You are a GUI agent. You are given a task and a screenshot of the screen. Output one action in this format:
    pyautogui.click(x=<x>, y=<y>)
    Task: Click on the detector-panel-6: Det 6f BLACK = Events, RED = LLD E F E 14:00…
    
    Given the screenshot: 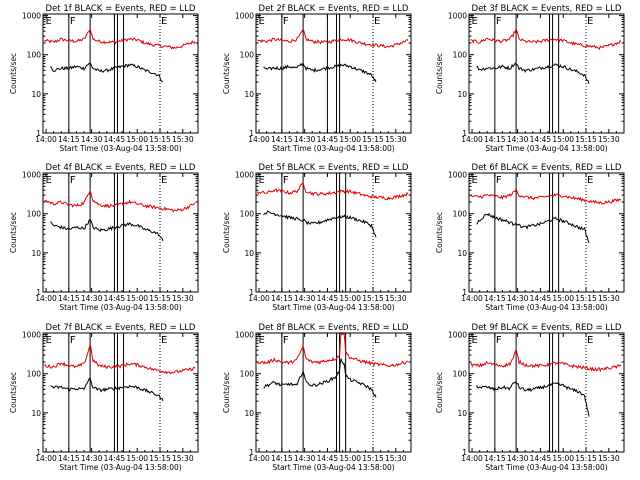 What is the action you would take?
    pyautogui.click(x=530, y=237)
    